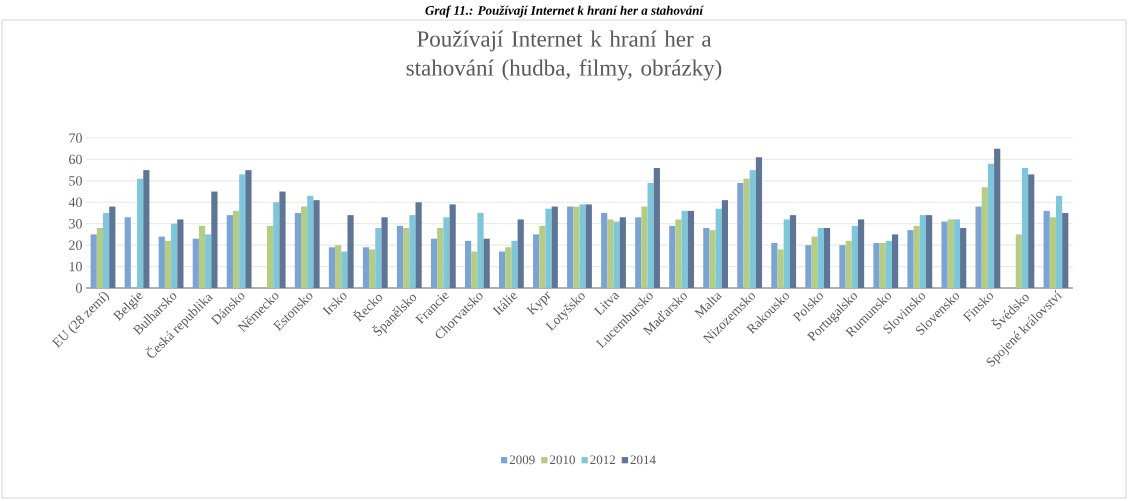 This screenshot has width=1128, height=501. I want to click on chart-title: Používají Internet k hraní her a stahování (hudba, filmy, obrázky), so click(564, 55).